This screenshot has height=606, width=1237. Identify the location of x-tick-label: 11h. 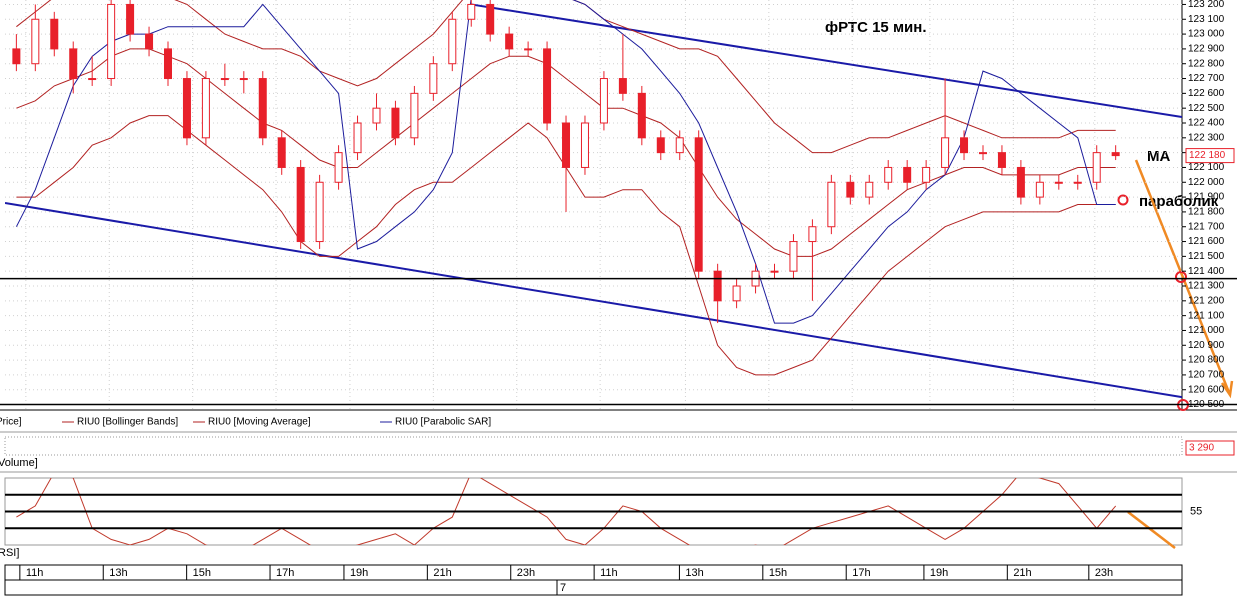
(35, 573).